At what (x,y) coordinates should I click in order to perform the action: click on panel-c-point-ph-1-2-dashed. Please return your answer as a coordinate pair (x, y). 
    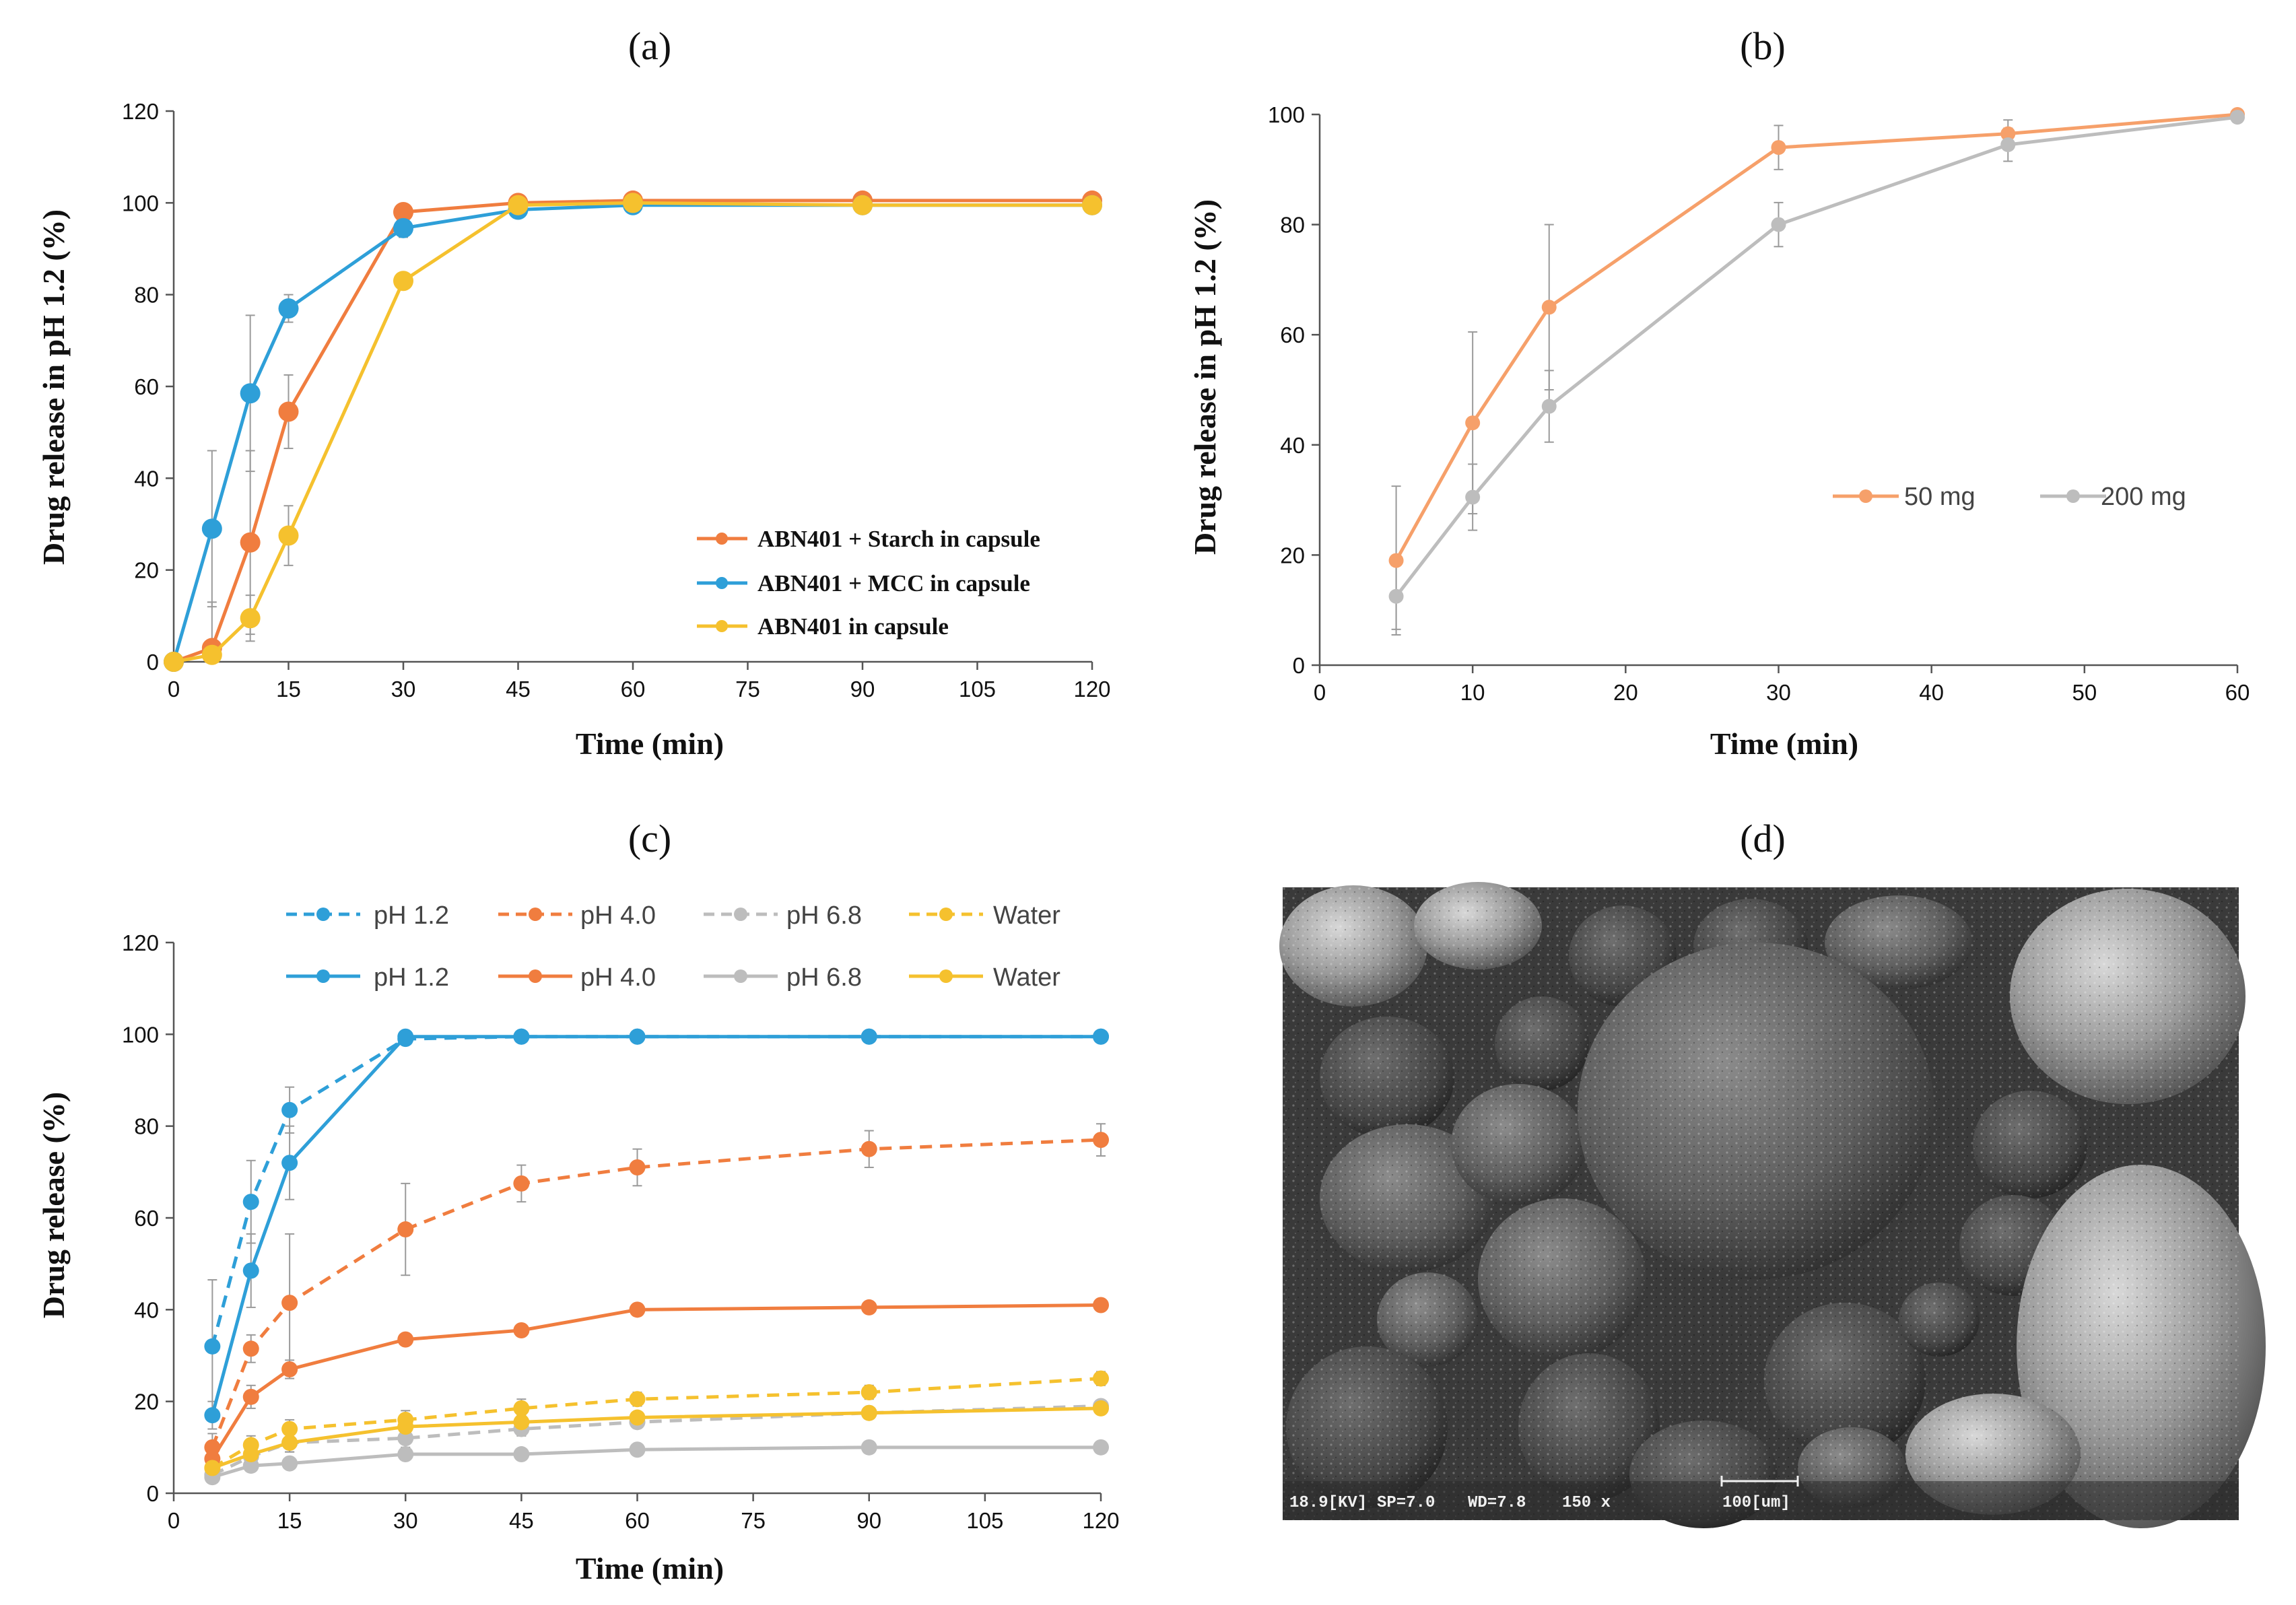
    Looking at the image, I should click on (250, 1202).